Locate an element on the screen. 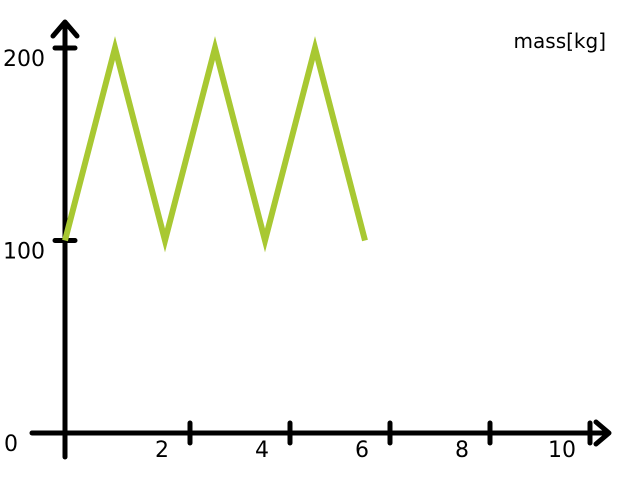 This screenshot has height=480, width=640. x-tick-label: 6 is located at coordinates (362, 450).